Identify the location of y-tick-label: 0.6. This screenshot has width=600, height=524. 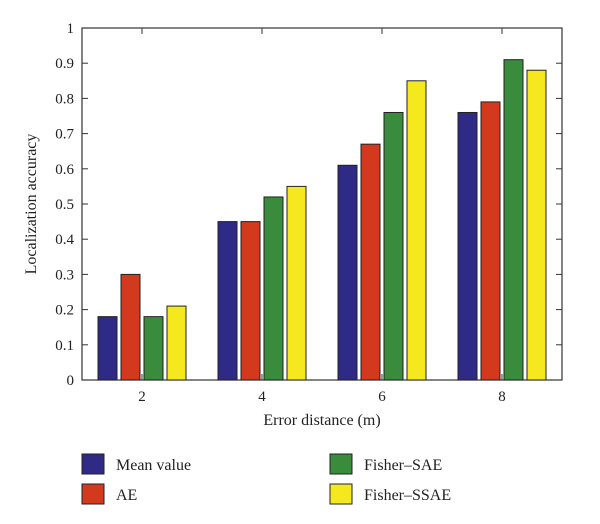
(64, 170).